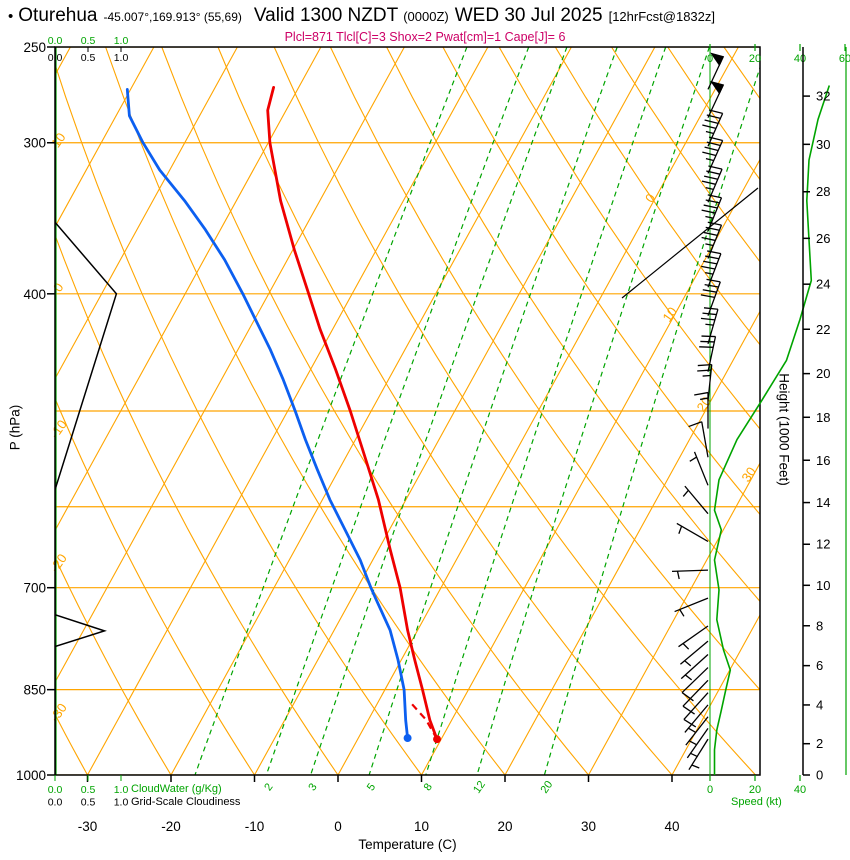 The width and height of the screenshot is (850, 860). I want to click on speed-tick-bottom: 20, so click(755, 790).